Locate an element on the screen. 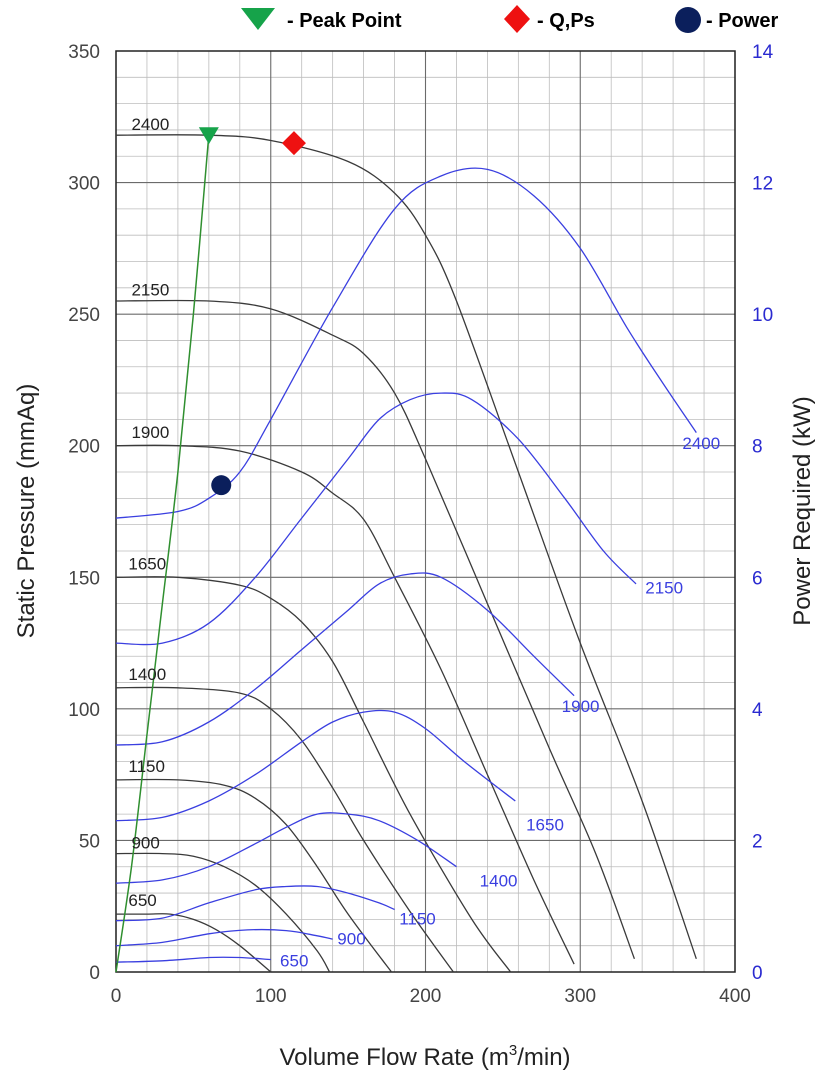  y2-tick-label: 12 is located at coordinates (762, 184).